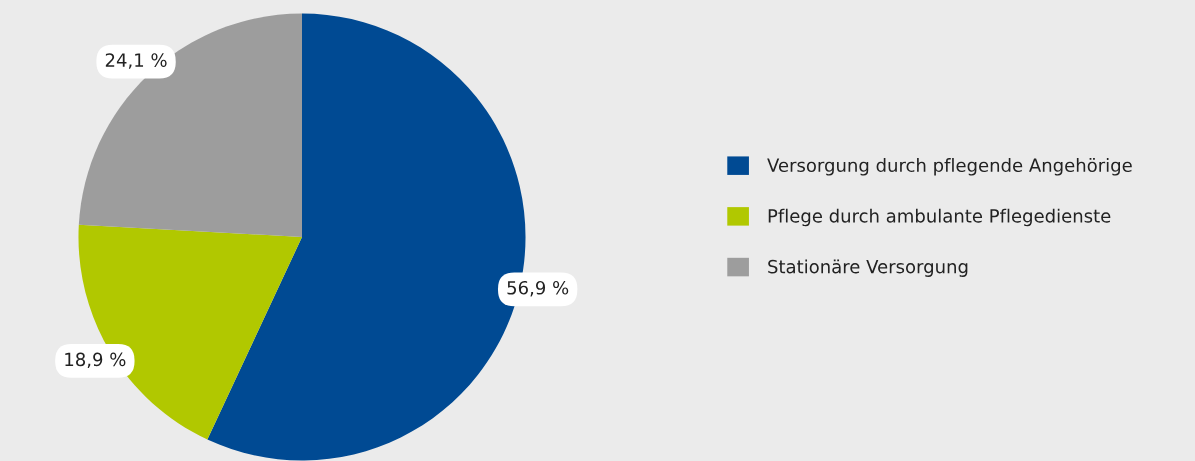  I want to click on data-label: 24,1 %, so click(136, 61).